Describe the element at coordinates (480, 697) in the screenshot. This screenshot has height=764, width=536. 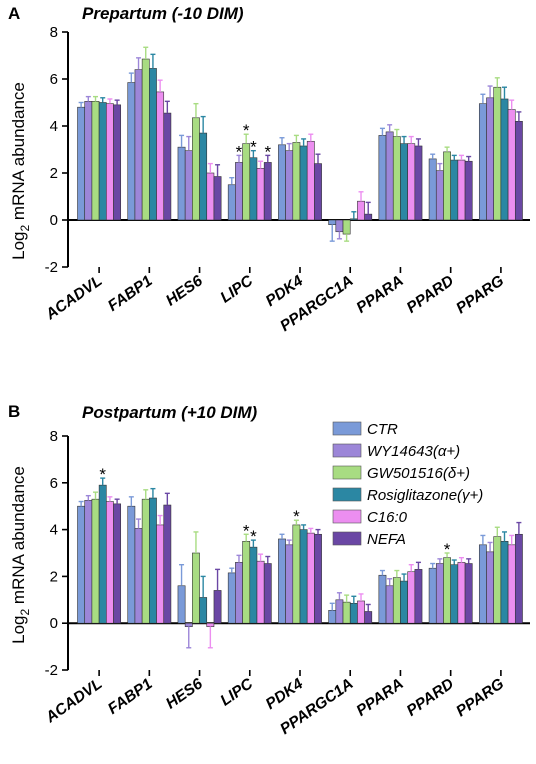
I see `panel-b-x-tick-label: PPARG` at that location.